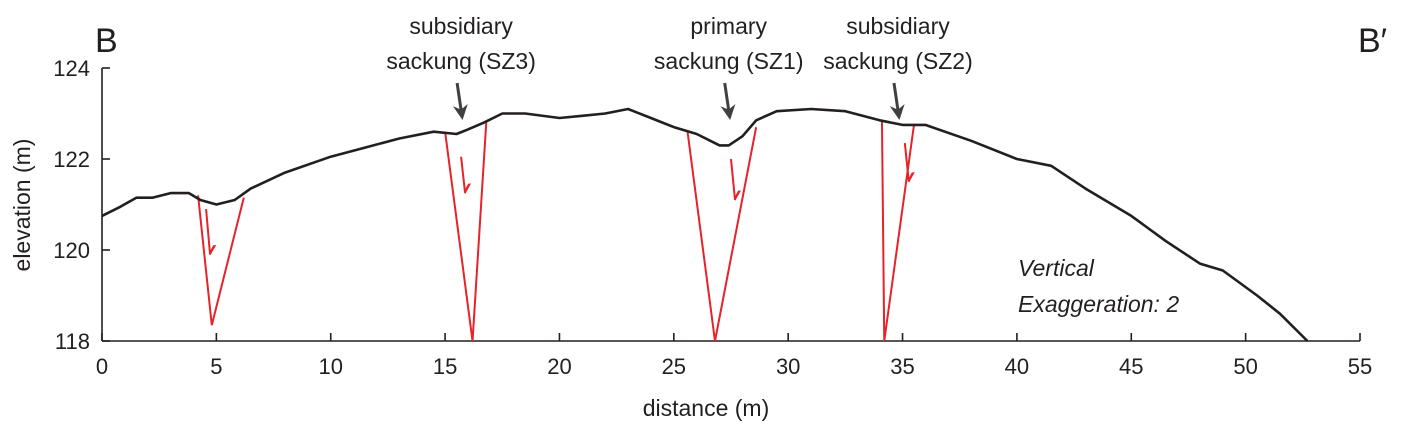  Describe the element at coordinates (106, 41) in the screenshot. I see `section-start-label: B` at that location.